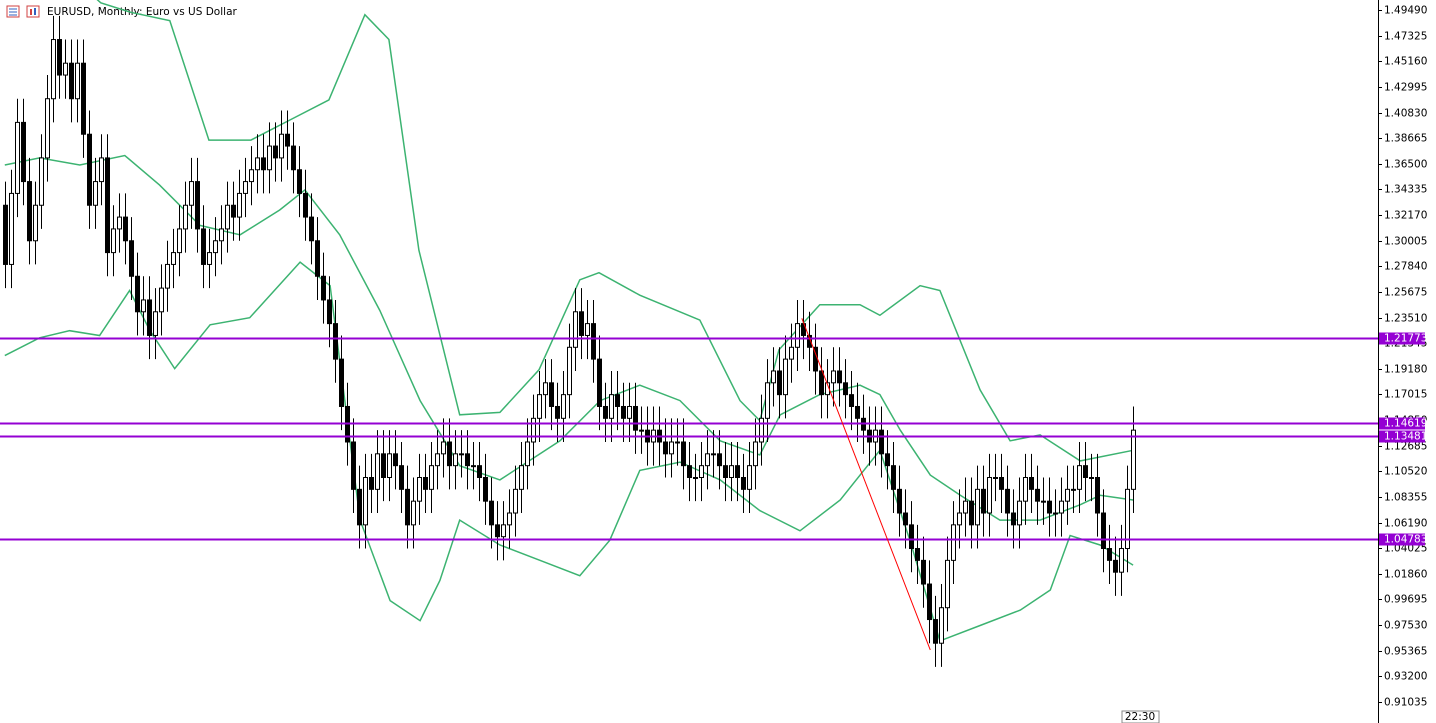  What do you see at coordinates (1405, 424) in the screenshot?
I see `level-label: 1.14619` at bounding box center [1405, 424].